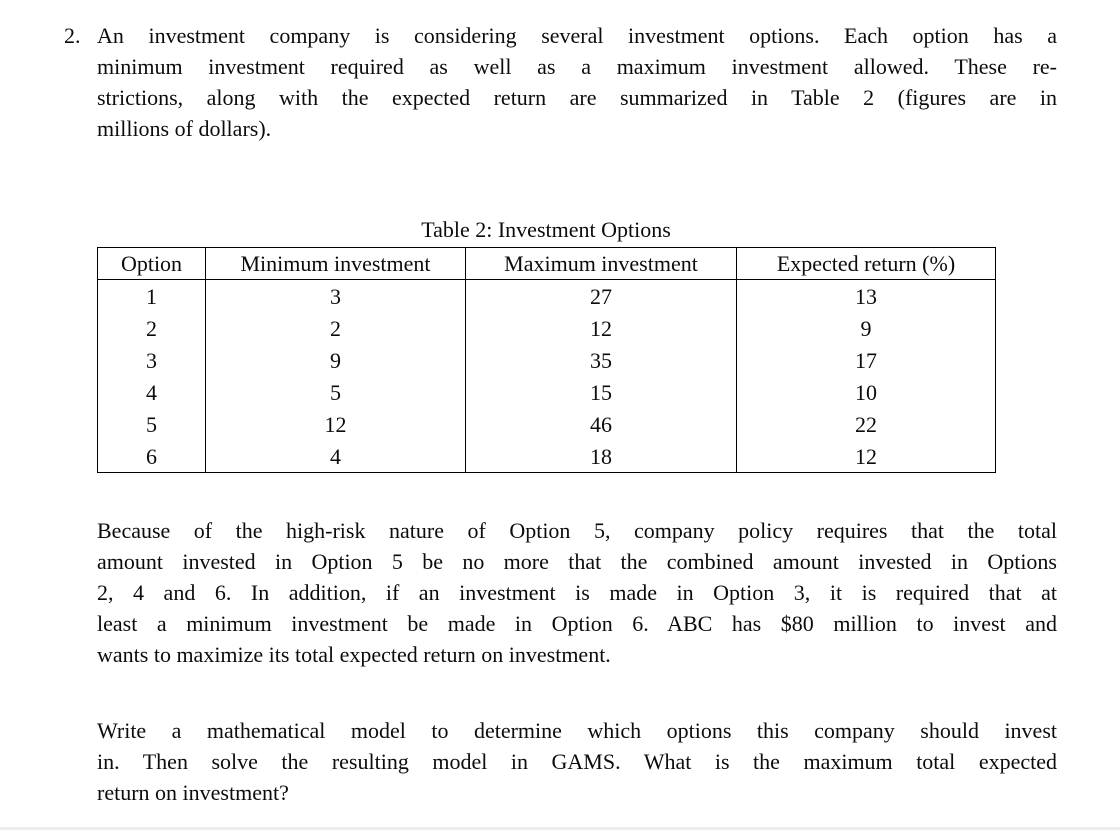 The width and height of the screenshot is (1120, 830). What do you see at coordinates (866, 295) in the screenshot?
I see `table-cell: 13` at bounding box center [866, 295].